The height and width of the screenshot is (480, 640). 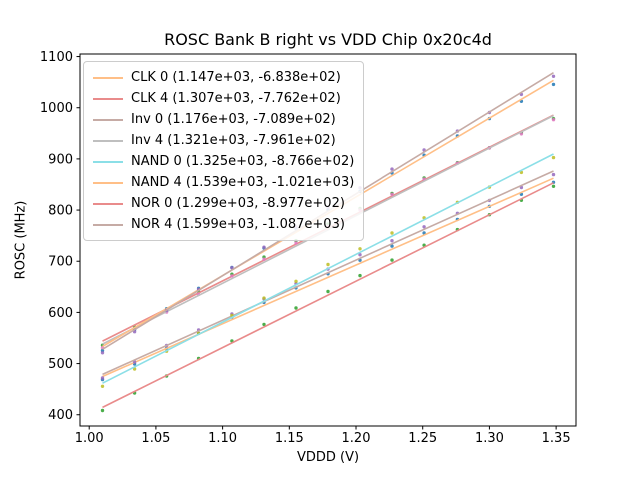 I want to click on legend-item-nor-0: NOR 0 (1.299e+03, -8.977e+02), so click(x=223, y=203).